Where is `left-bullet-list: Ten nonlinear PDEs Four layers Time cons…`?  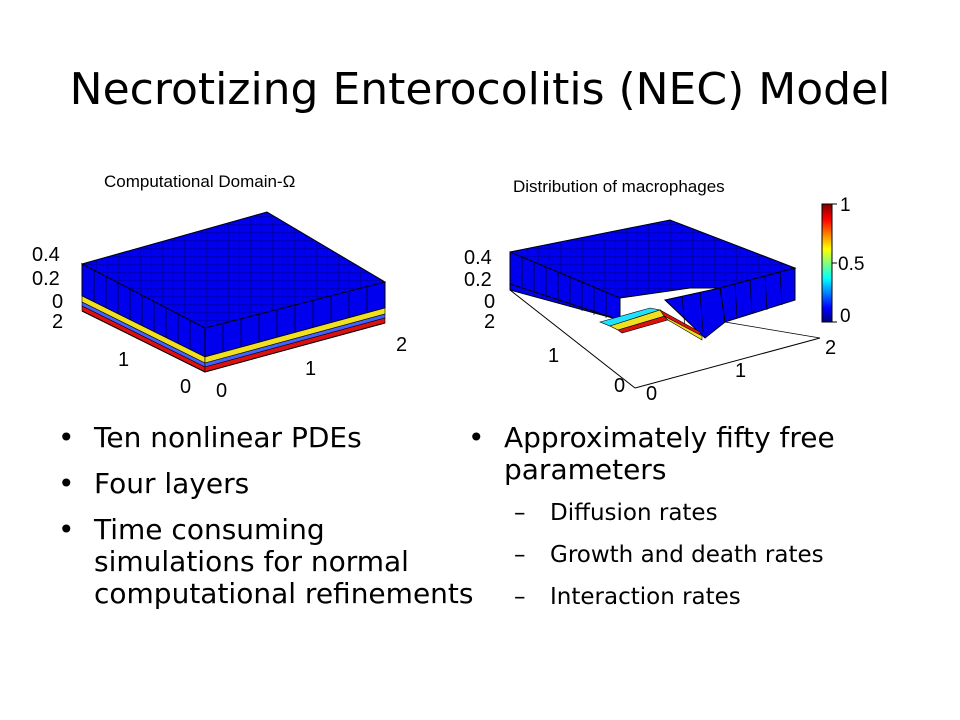 left-bullet-list: Ten nonlinear PDEs Four layers Time cons… is located at coordinates (268, 523).